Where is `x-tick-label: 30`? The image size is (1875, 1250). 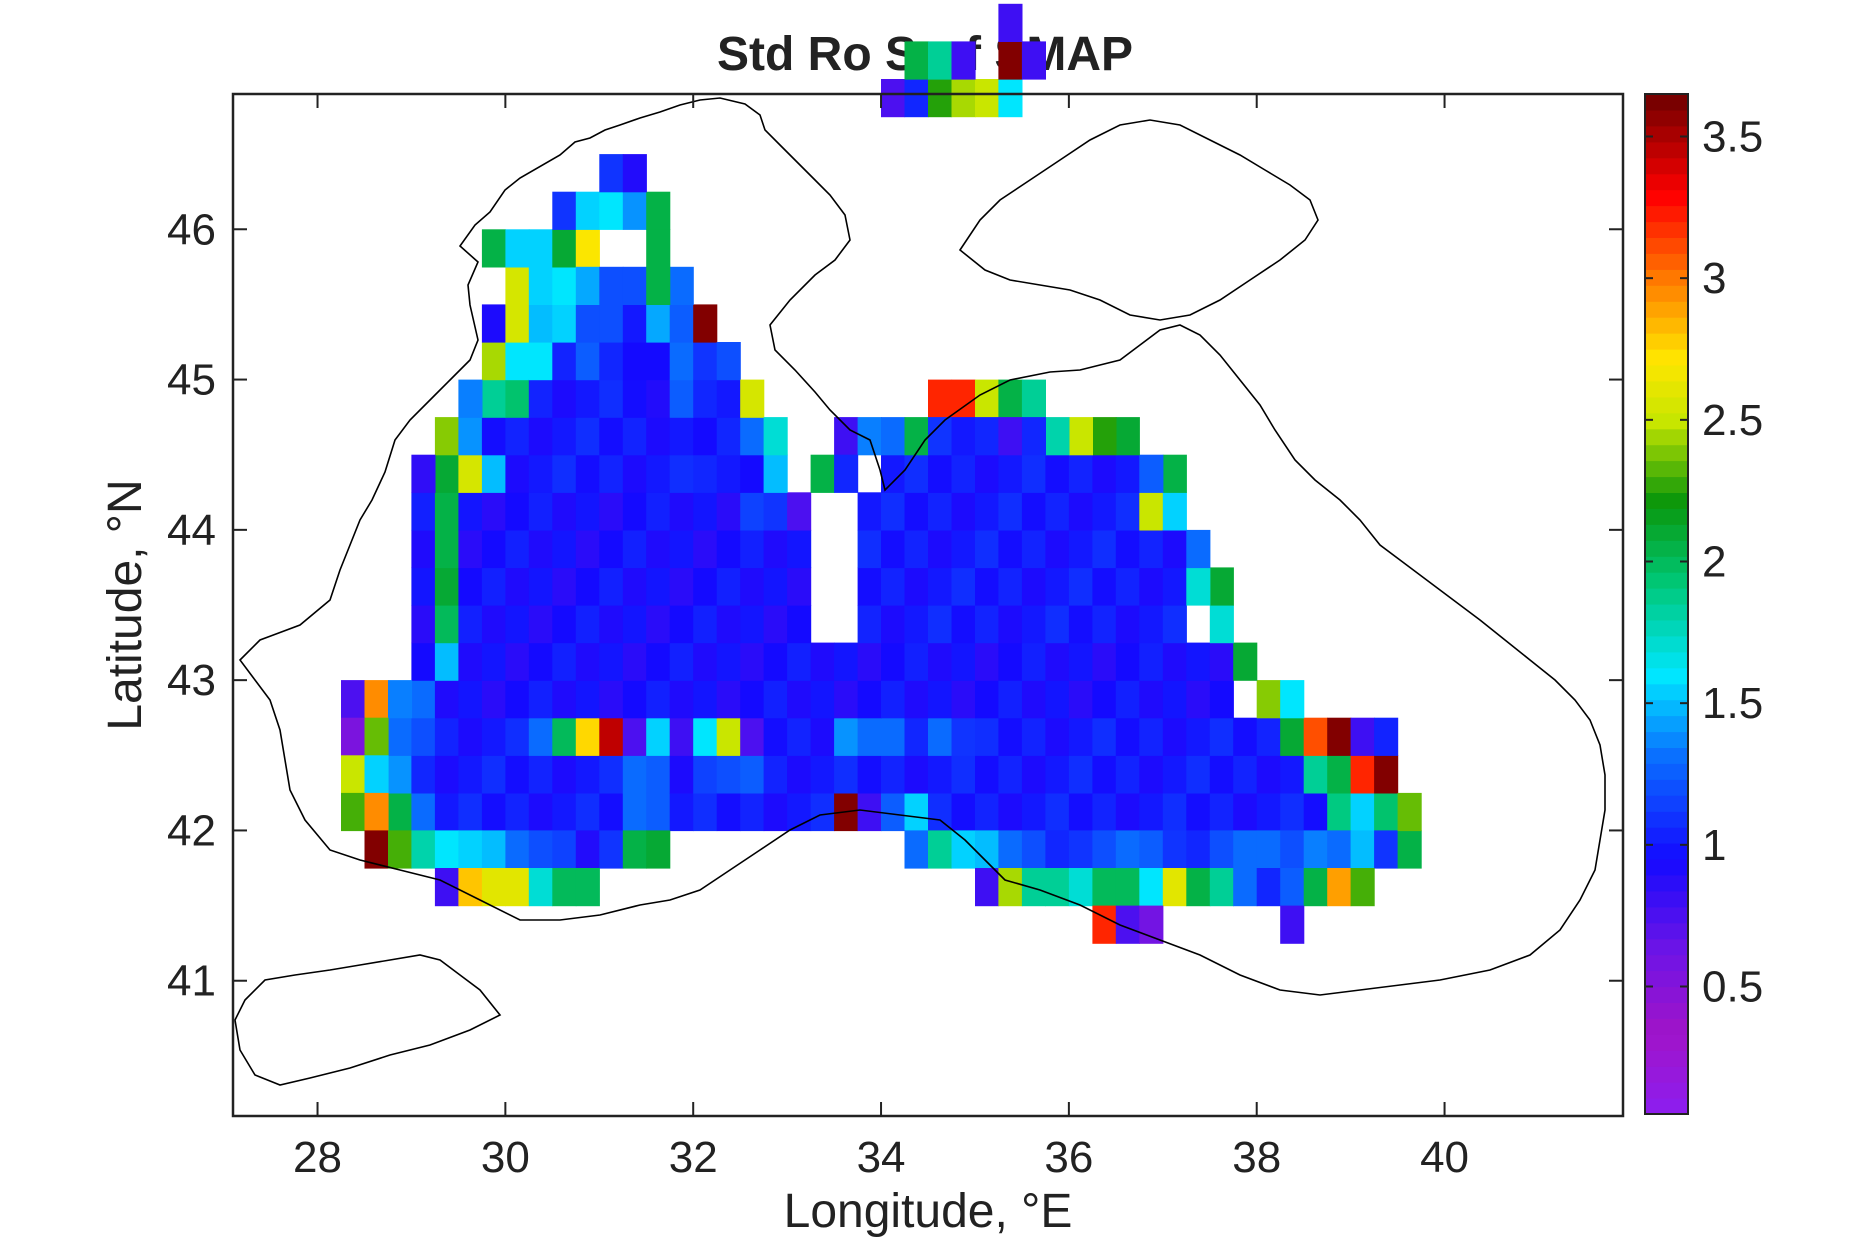
x-tick-label: 30 is located at coordinates (505, 1157).